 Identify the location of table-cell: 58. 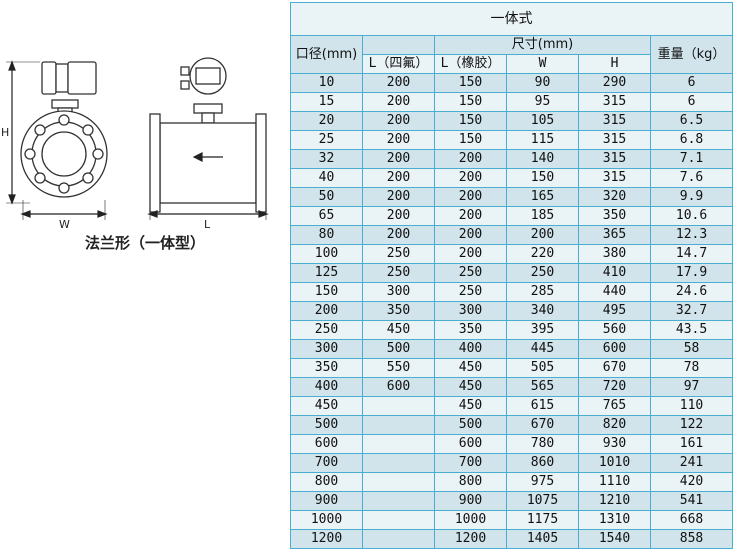
(691, 349).